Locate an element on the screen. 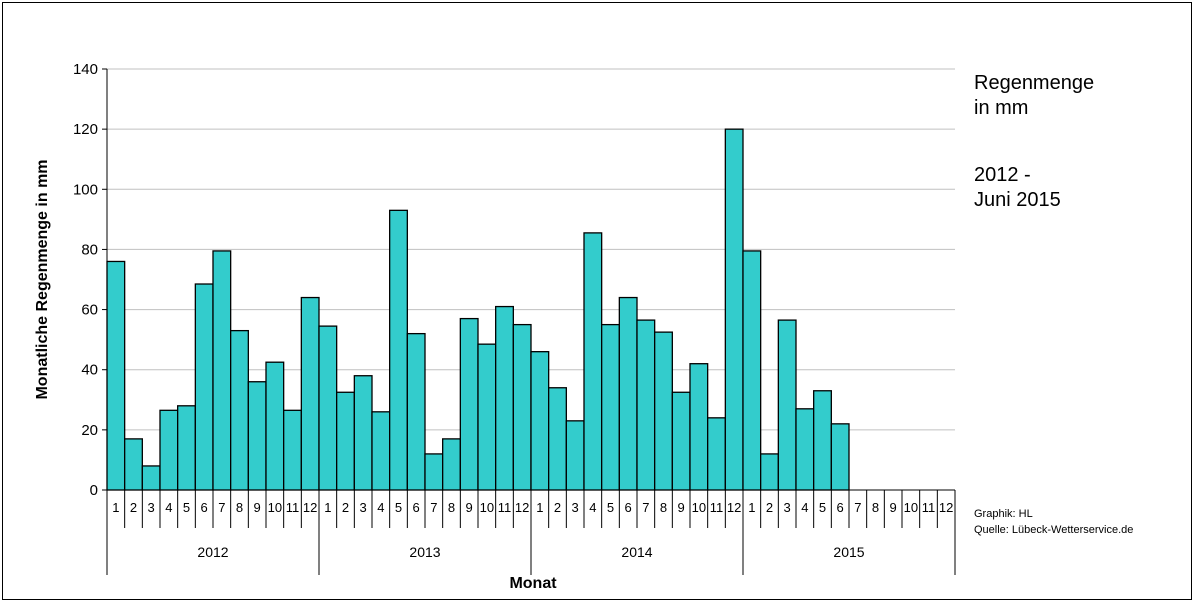 This screenshot has height=603, width=1195. y-axis-title: Monatliche Regenmenge in mm is located at coordinates (42, 279).